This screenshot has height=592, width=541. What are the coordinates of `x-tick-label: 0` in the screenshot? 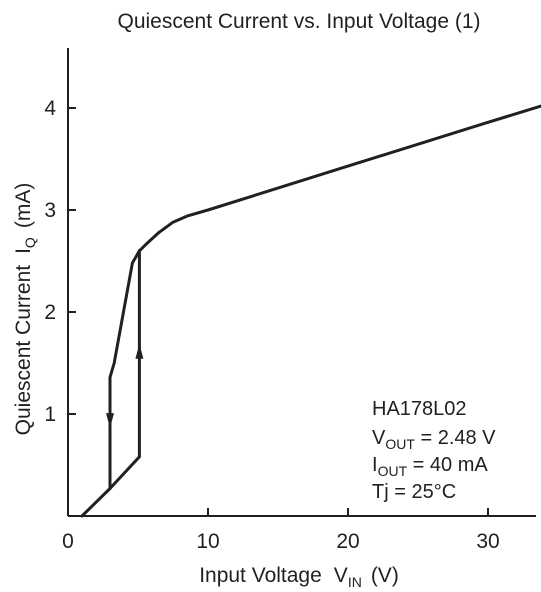 It's located at (68, 541).